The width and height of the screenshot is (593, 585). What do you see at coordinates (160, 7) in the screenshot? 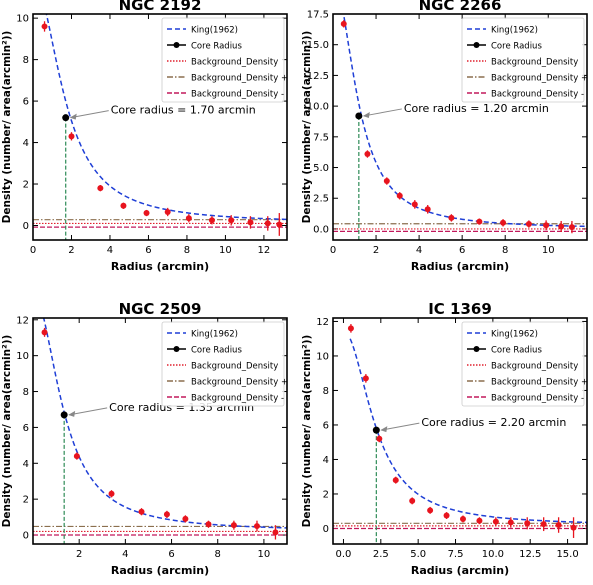
I see `chart-title: NGC 2192` at bounding box center [160, 7].